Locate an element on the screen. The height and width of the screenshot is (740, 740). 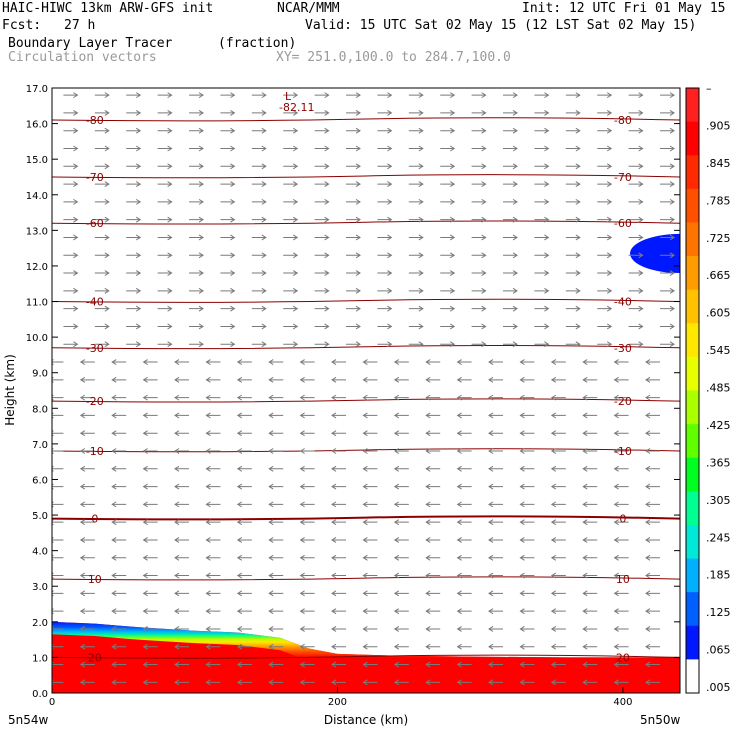
y-tick-label: 15.0 is located at coordinates (37, 160).